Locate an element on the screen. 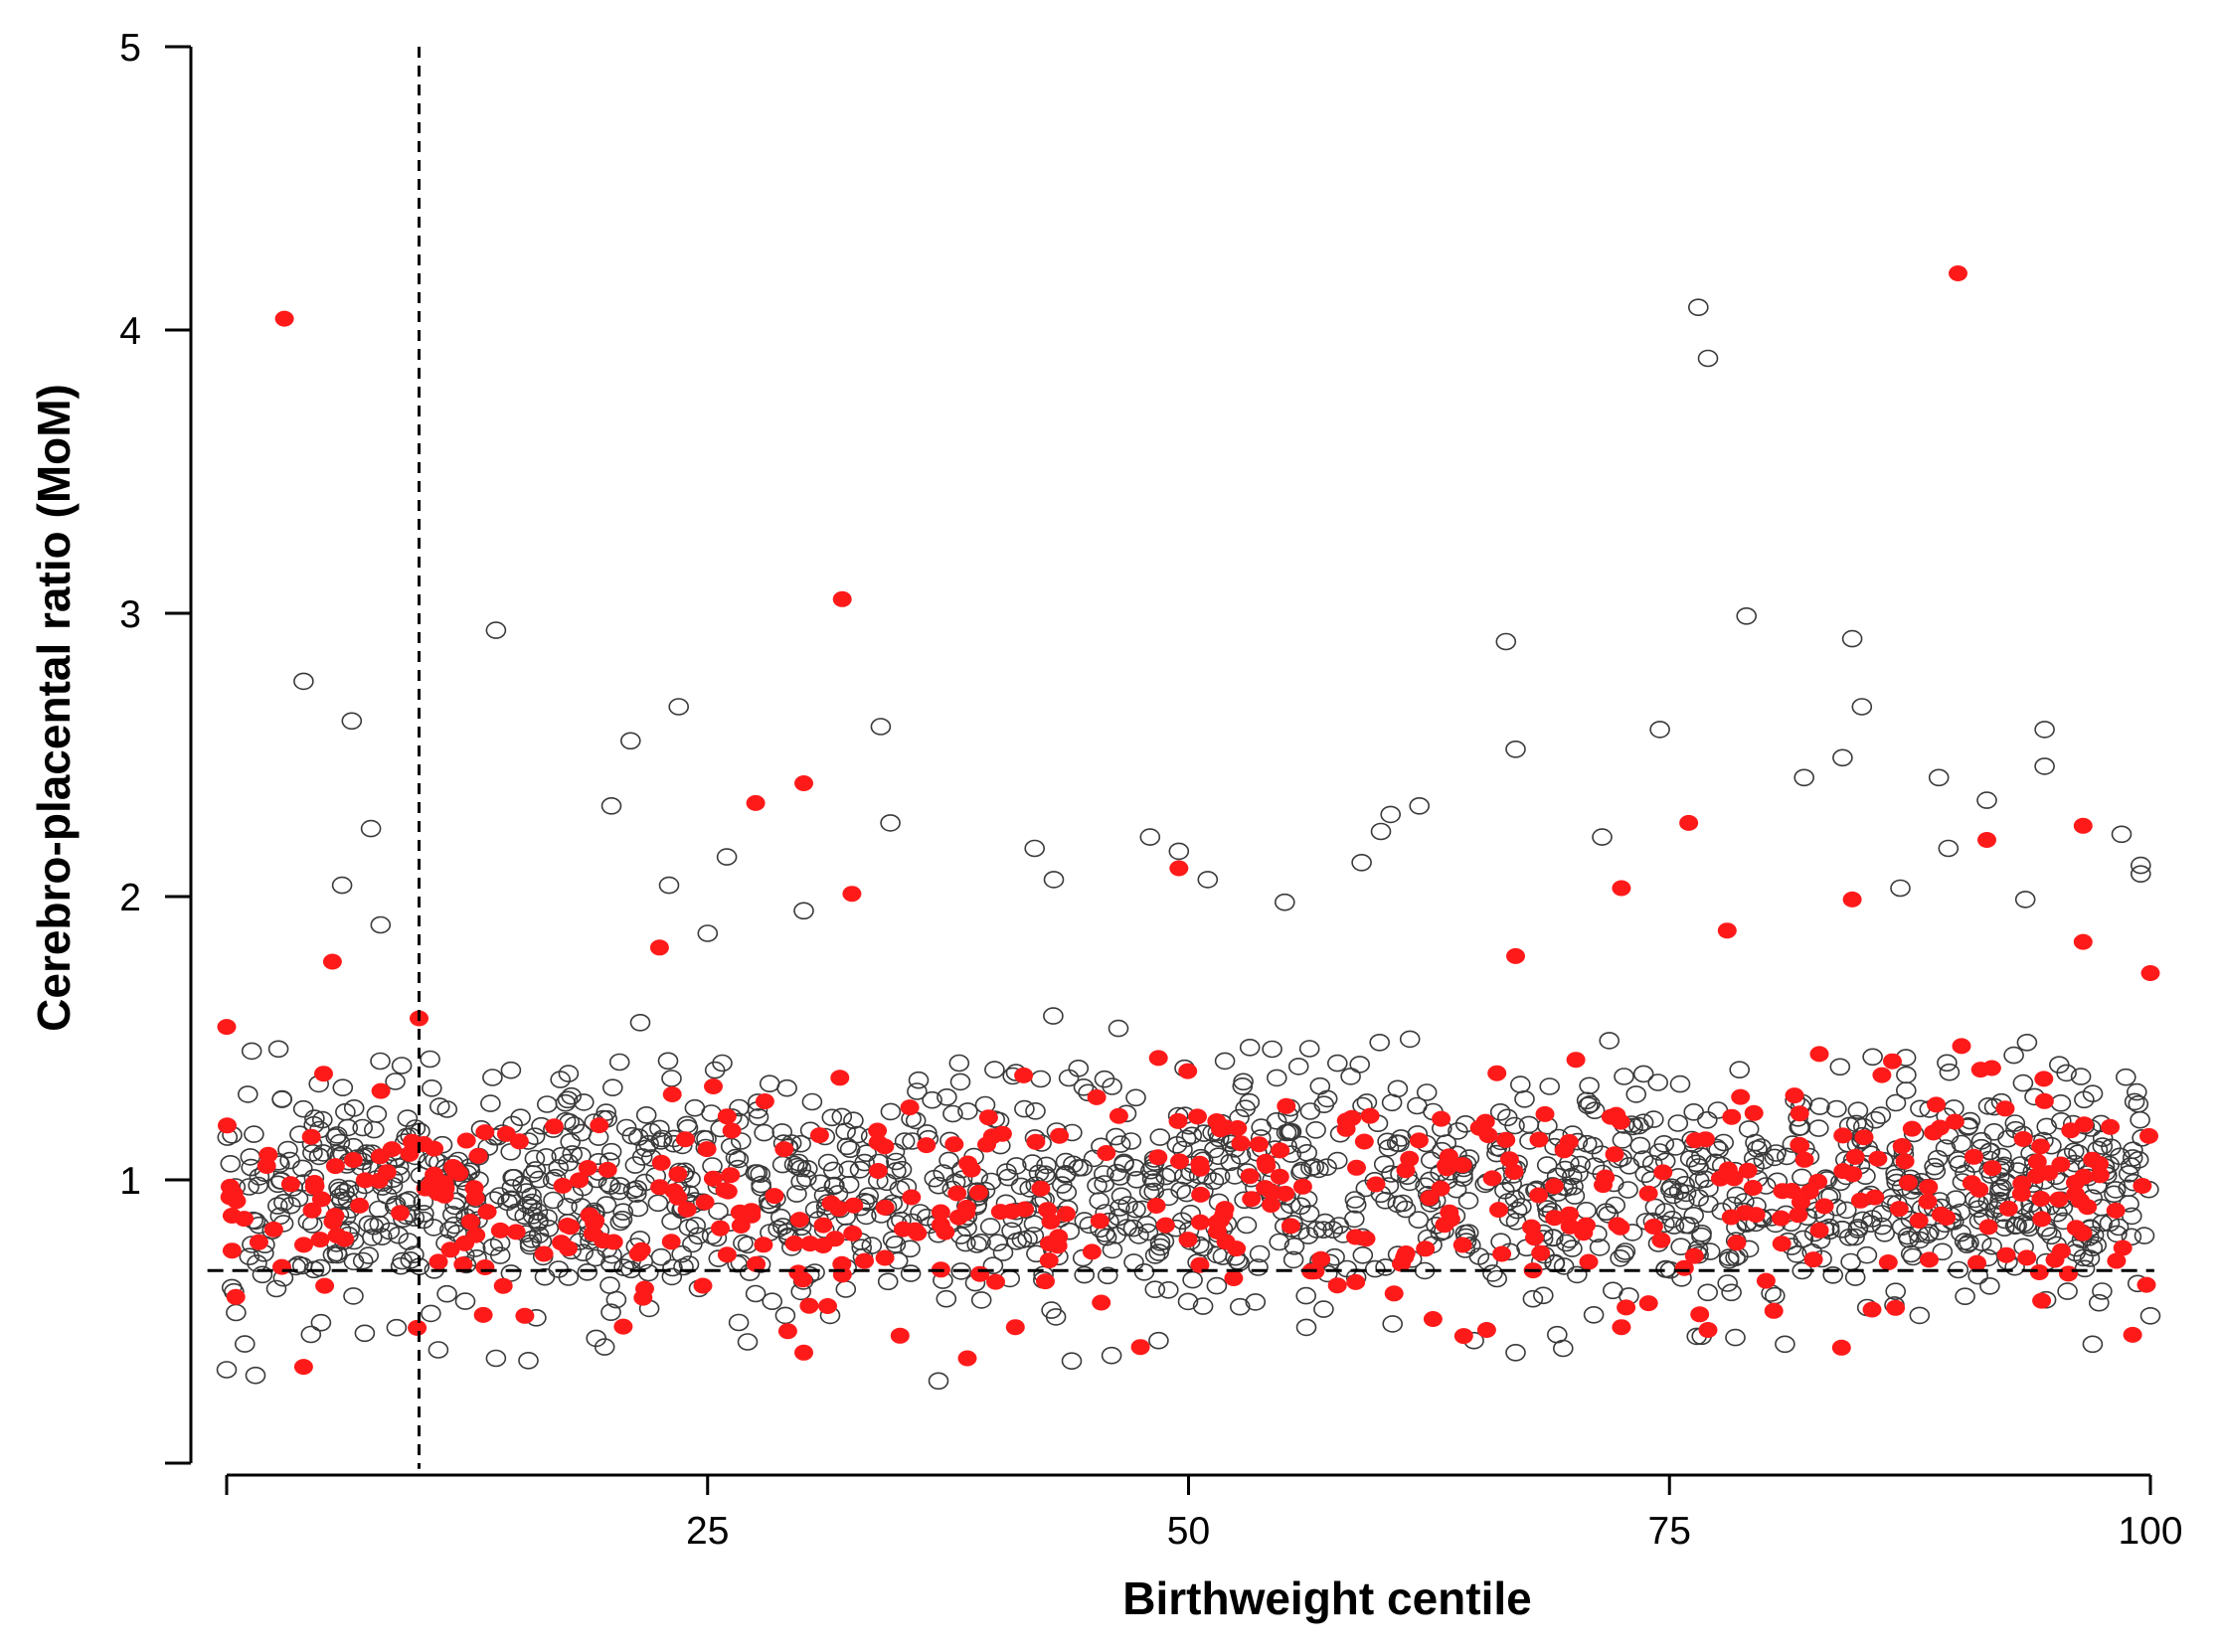 The height and width of the screenshot is (1652, 2220). x-tick-label: 75 is located at coordinates (1669, 1531).